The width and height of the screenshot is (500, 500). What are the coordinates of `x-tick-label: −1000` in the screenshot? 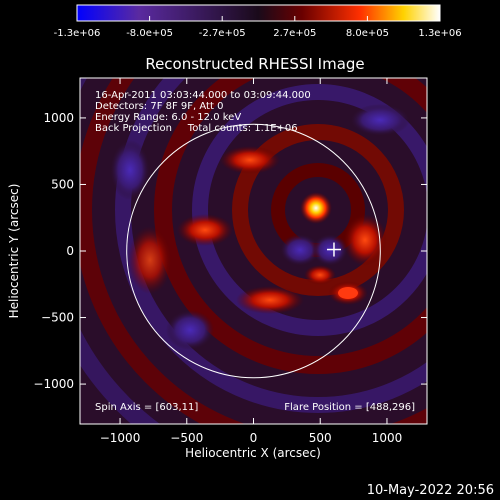 It's located at (120, 438).